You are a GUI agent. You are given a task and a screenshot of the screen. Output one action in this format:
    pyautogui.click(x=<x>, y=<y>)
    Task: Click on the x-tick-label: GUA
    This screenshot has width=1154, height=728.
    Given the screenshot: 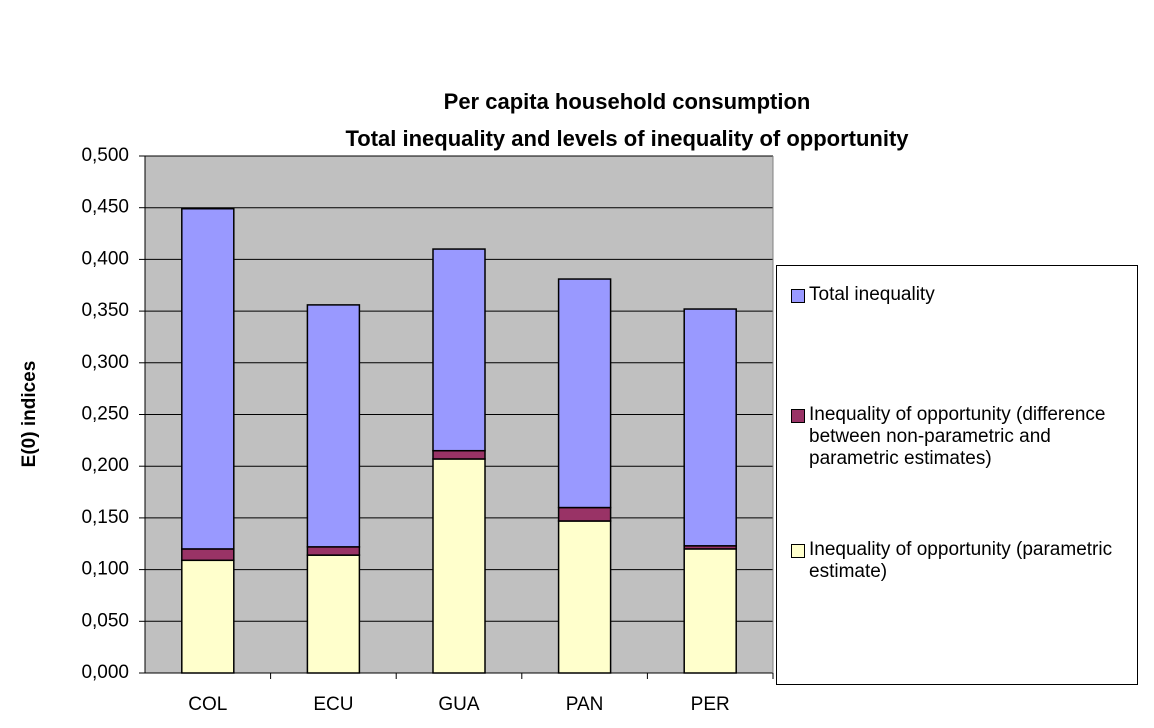 What is the action you would take?
    pyautogui.click(x=459, y=704)
    